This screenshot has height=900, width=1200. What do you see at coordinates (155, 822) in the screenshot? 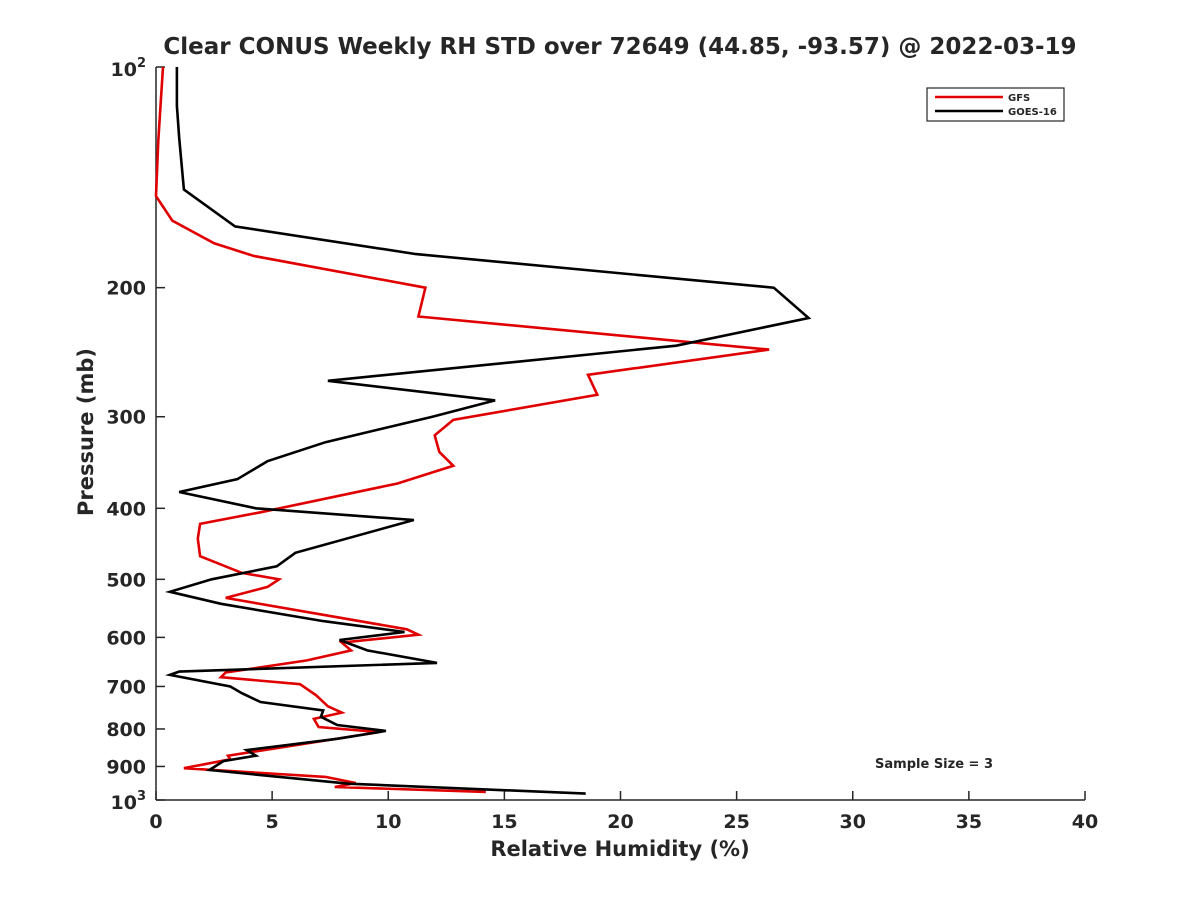
I see `x-tick-label: 0` at bounding box center [155, 822].